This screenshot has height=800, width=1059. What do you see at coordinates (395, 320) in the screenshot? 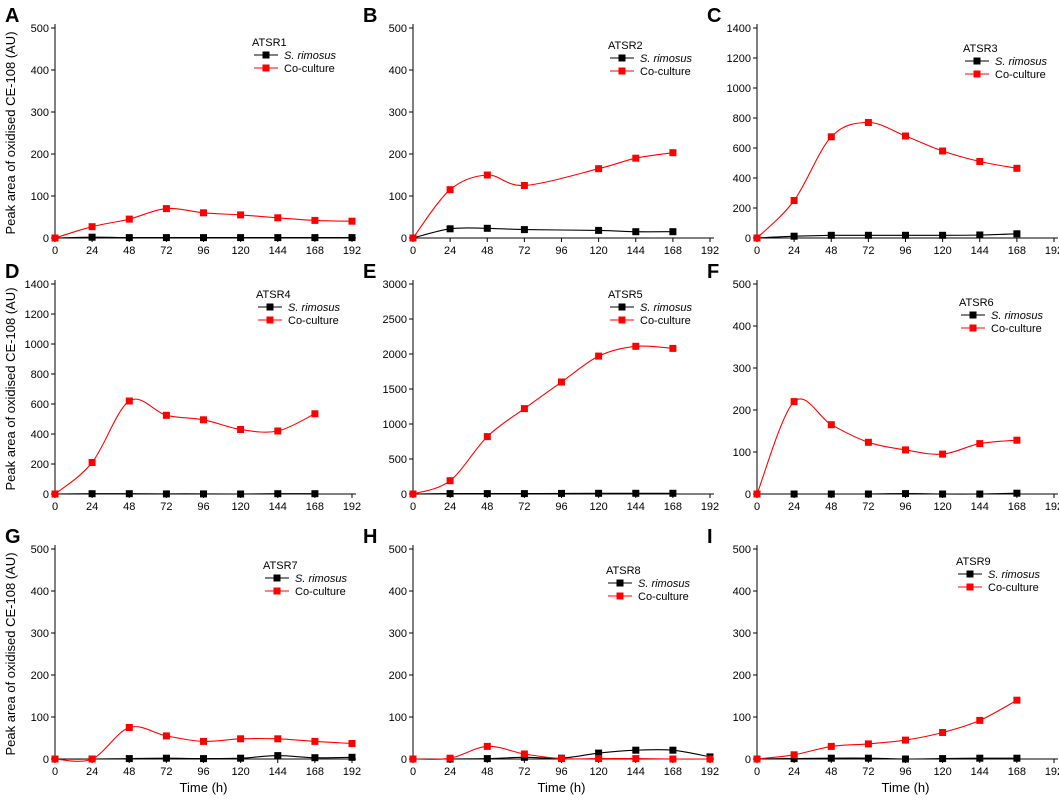
I see `y-tick-label: 2500` at bounding box center [395, 320].